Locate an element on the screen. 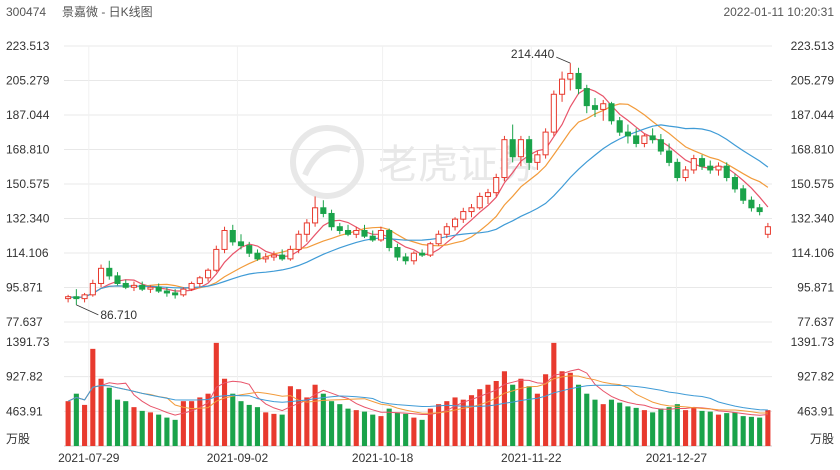  volume-unit-left: 万股 is located at coordinates (18, 439).